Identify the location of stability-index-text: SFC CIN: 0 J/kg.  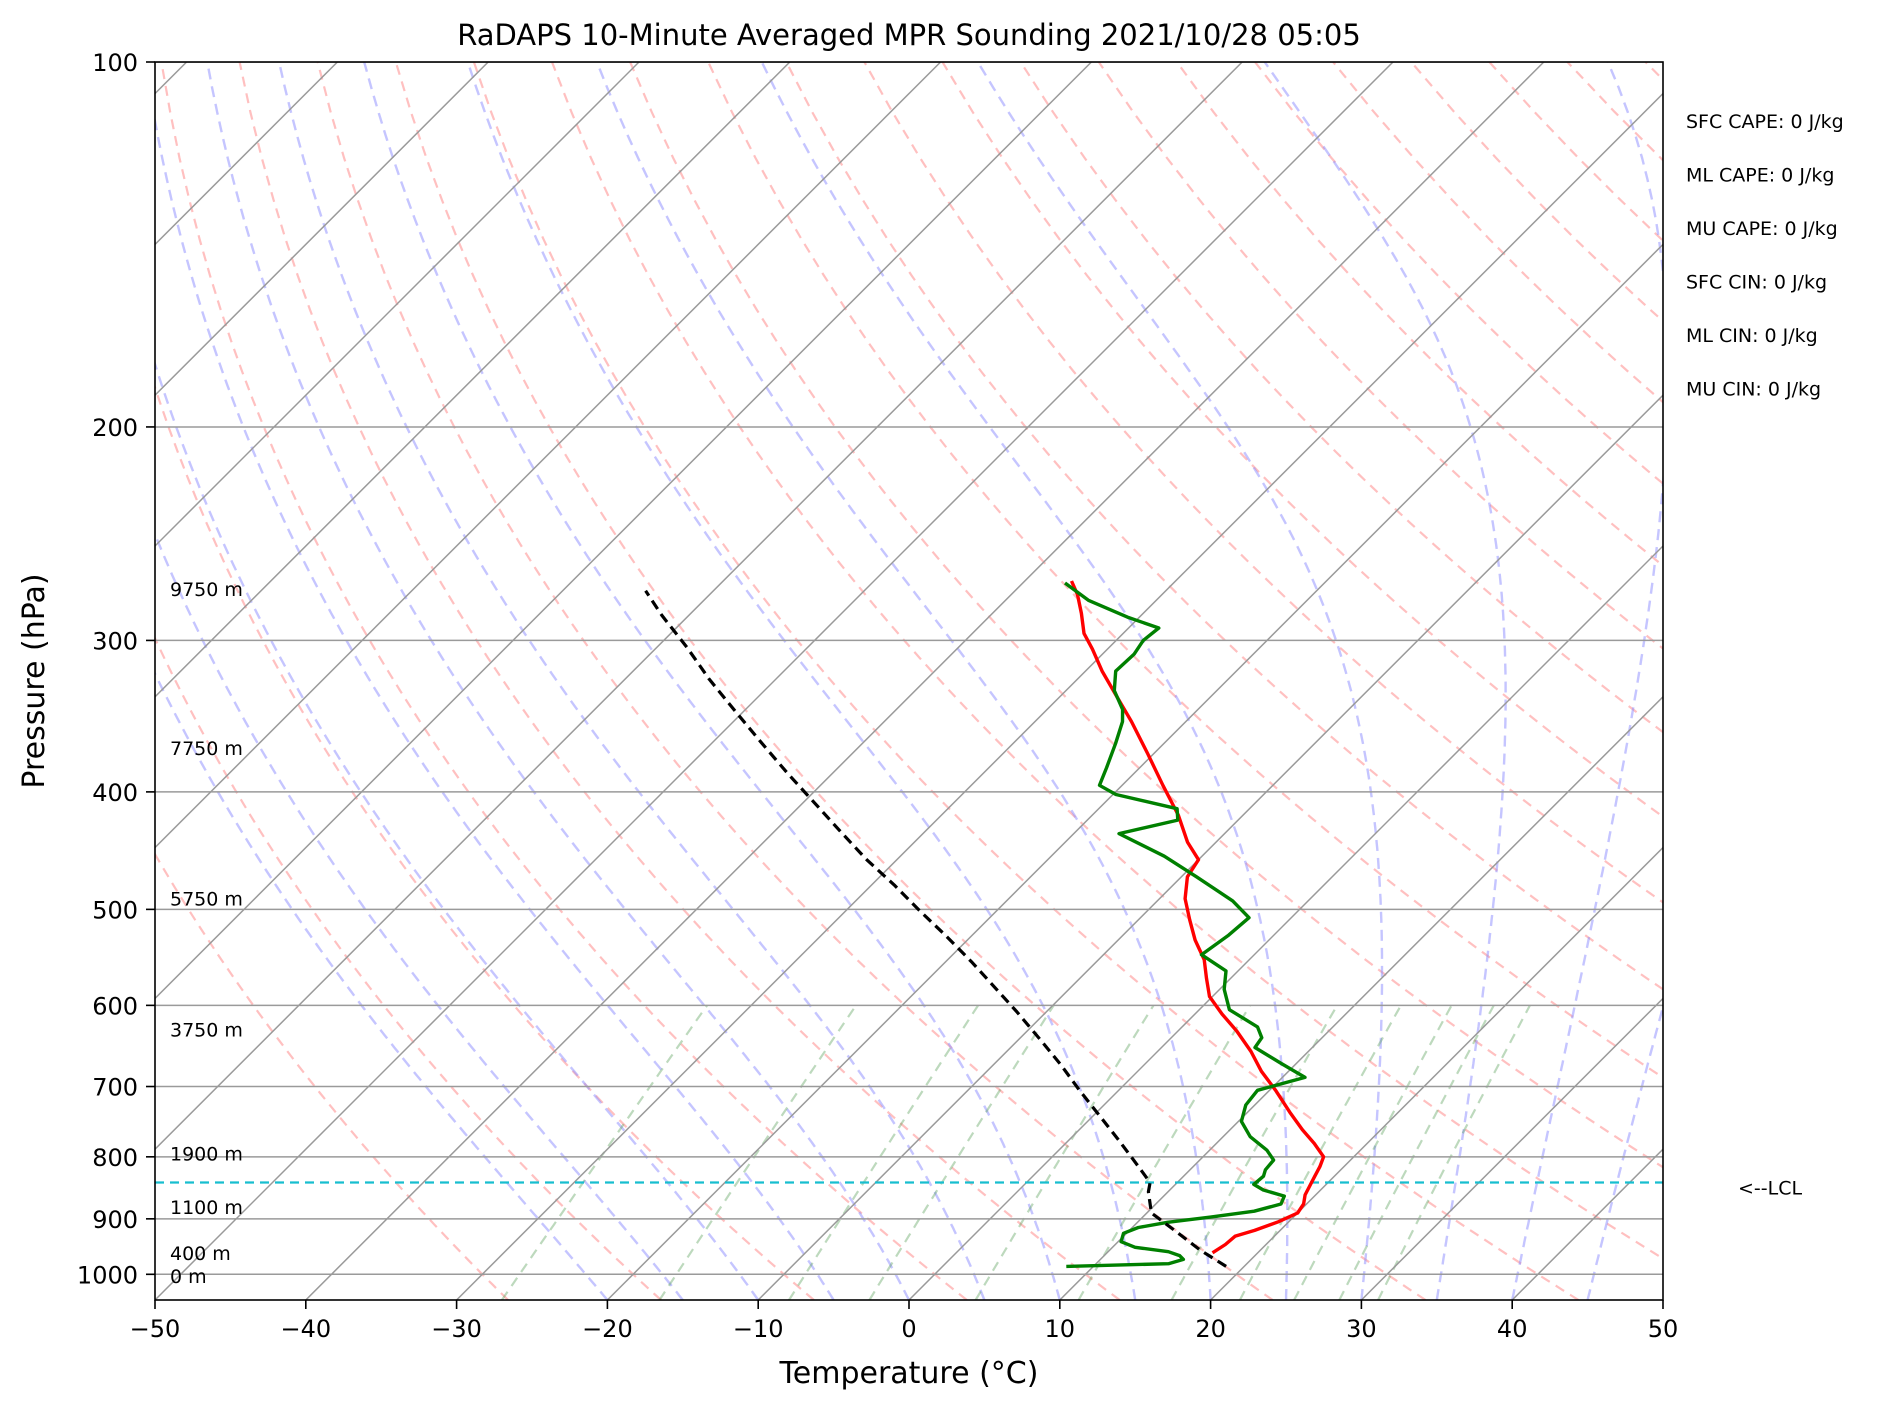
(1756, 283).